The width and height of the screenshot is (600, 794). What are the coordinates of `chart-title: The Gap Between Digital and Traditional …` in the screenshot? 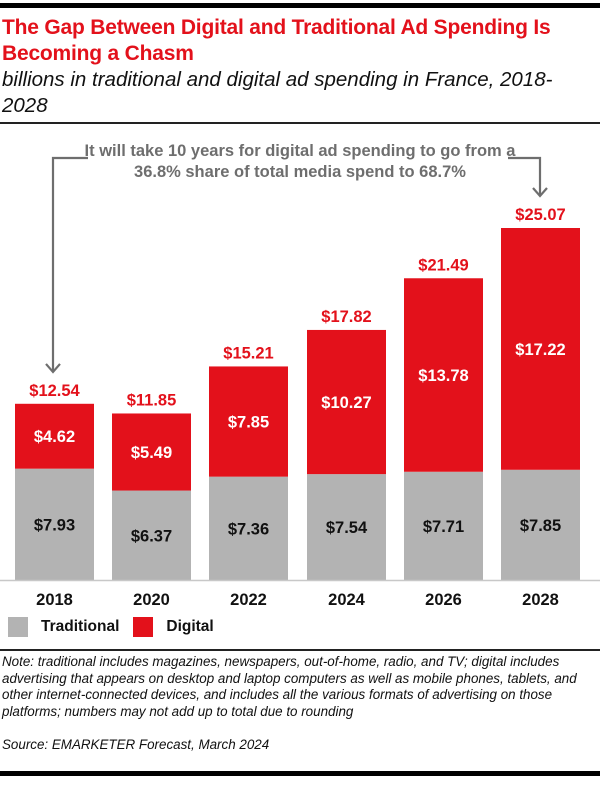 It's located at (276, 40).